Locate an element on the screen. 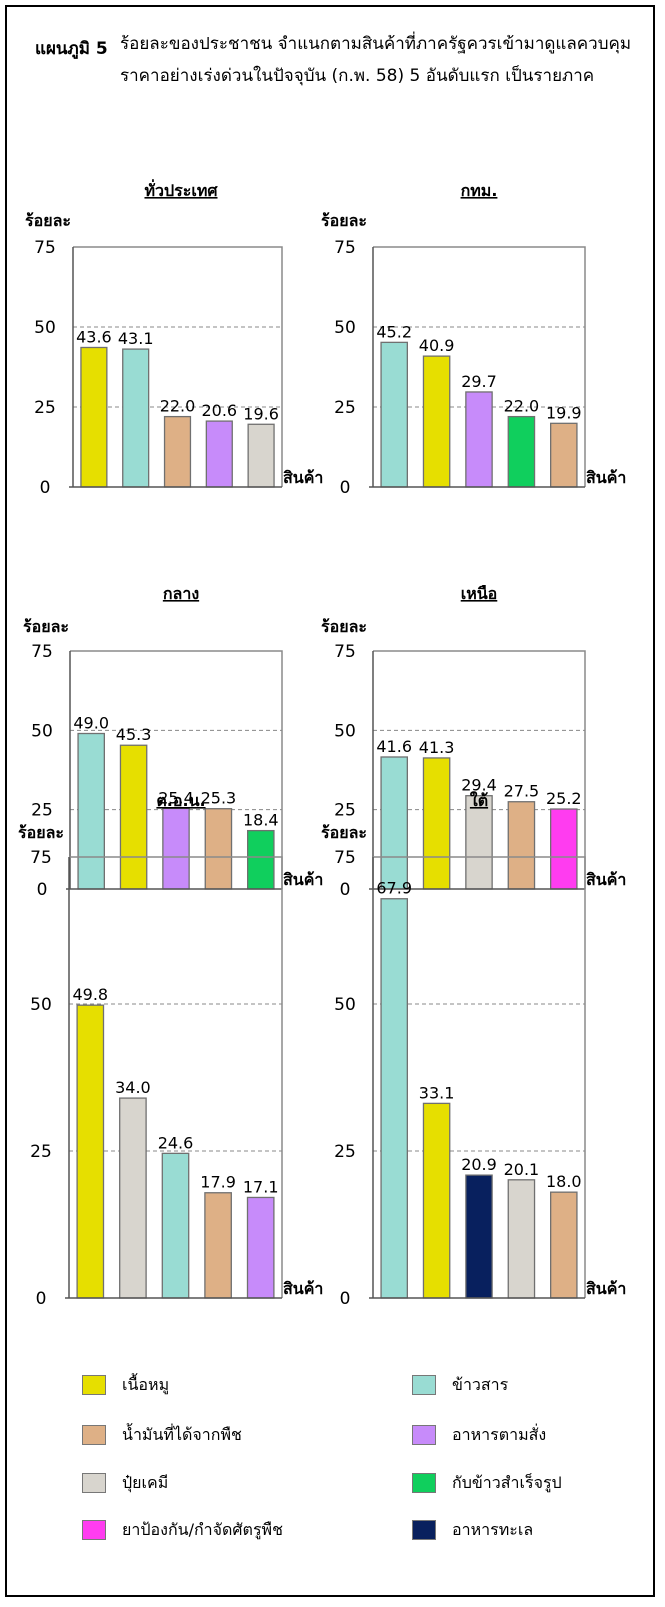  legend-item-rice: ข้าวสาร is located at coordinates (460, 1385).